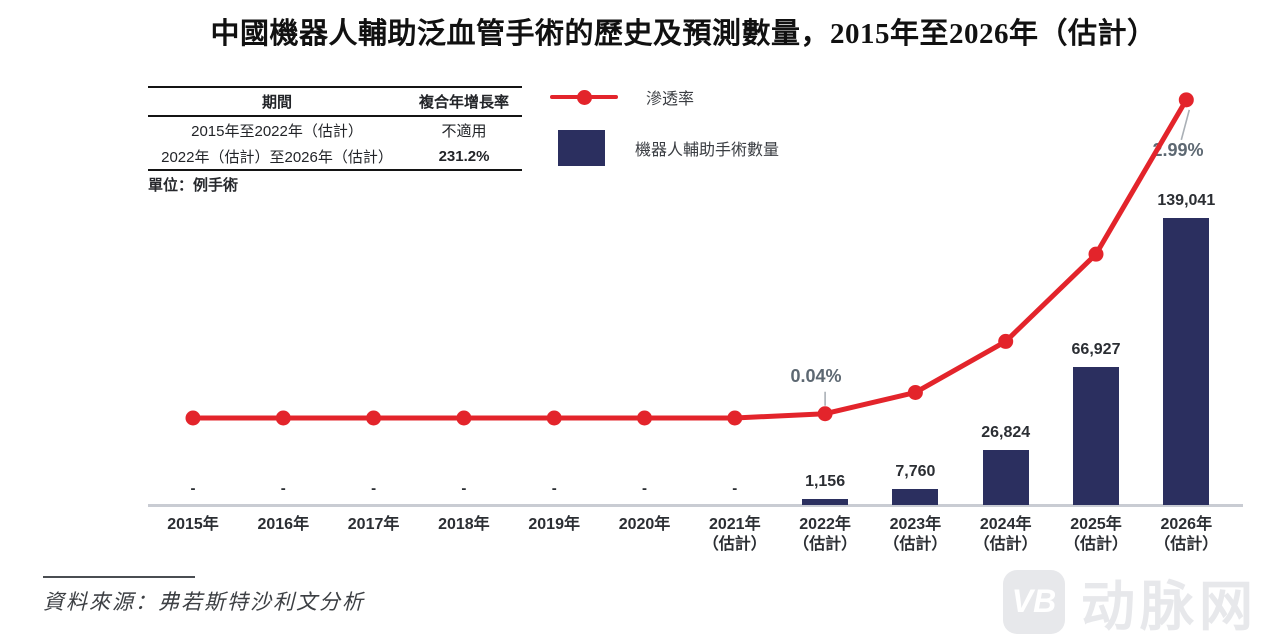 This screenshot has width=1267, height=641. Describe the element at coordinates (276, 102) in the screenshot. I see `cagr-table-header-period: 期間` at that location.